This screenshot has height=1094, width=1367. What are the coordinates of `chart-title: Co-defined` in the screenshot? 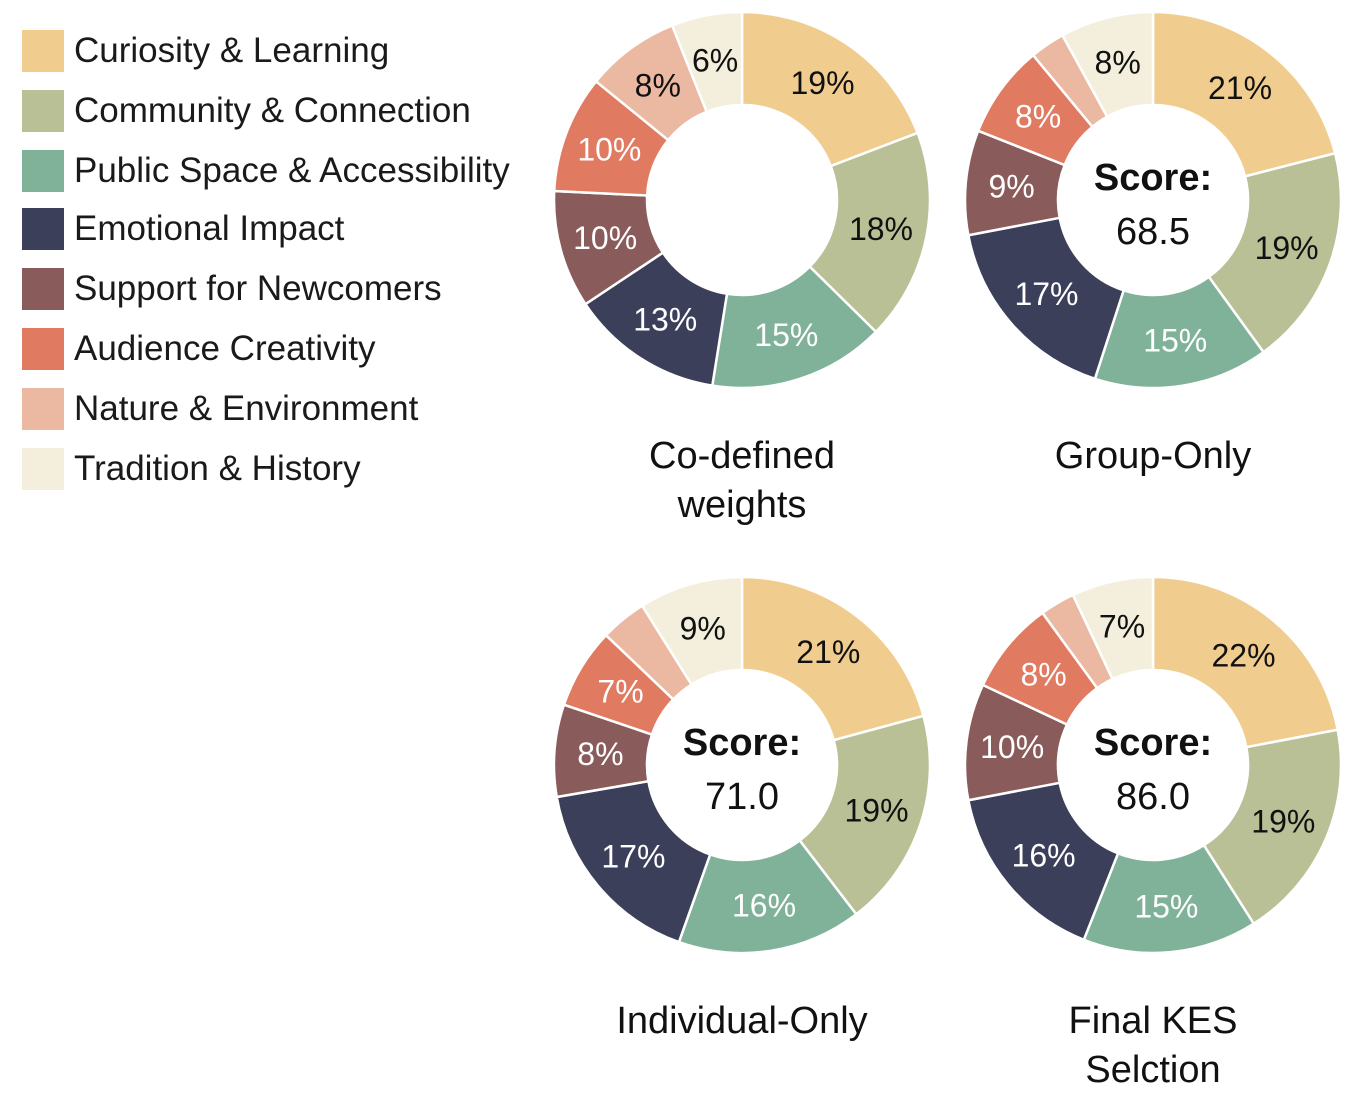 It's located at (742, 456).